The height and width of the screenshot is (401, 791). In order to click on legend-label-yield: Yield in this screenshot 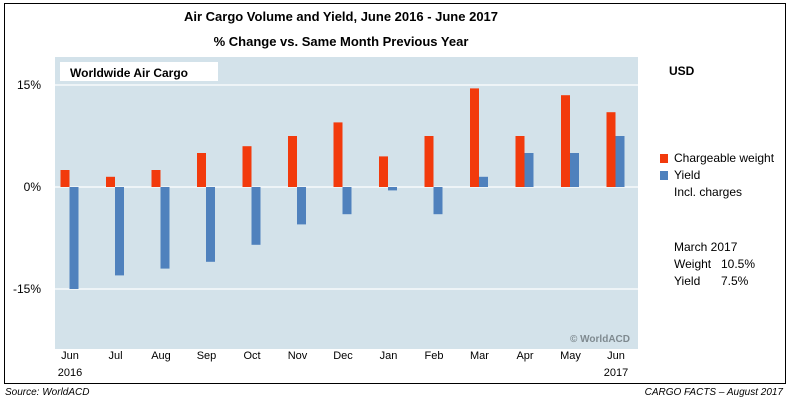, I will do `click(687, 175)`.